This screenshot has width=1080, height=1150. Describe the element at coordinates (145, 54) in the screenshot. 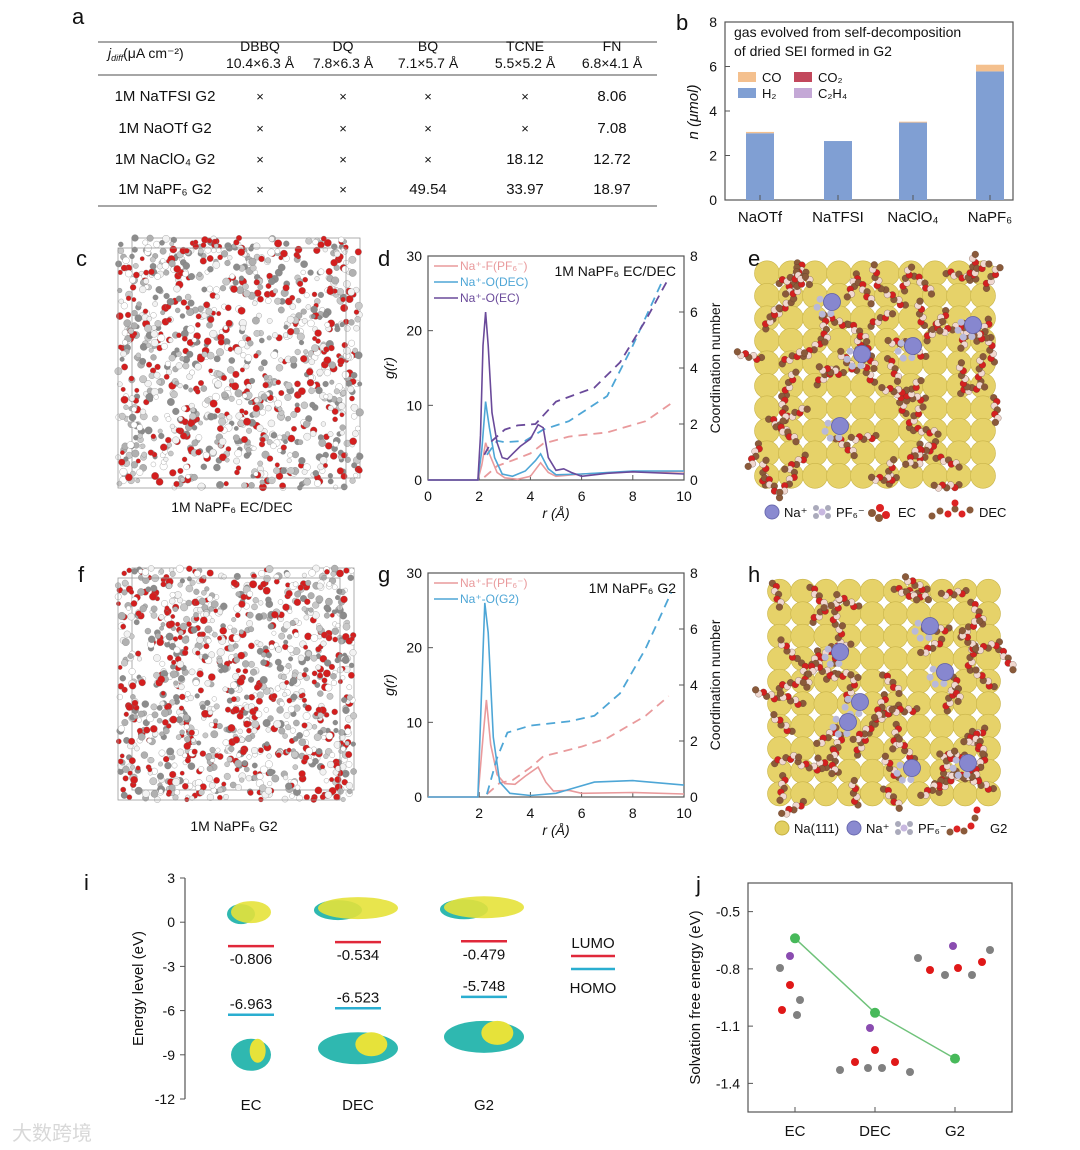

I see `table-corner-header: jdiff(μA cm⁻²)` at that location.